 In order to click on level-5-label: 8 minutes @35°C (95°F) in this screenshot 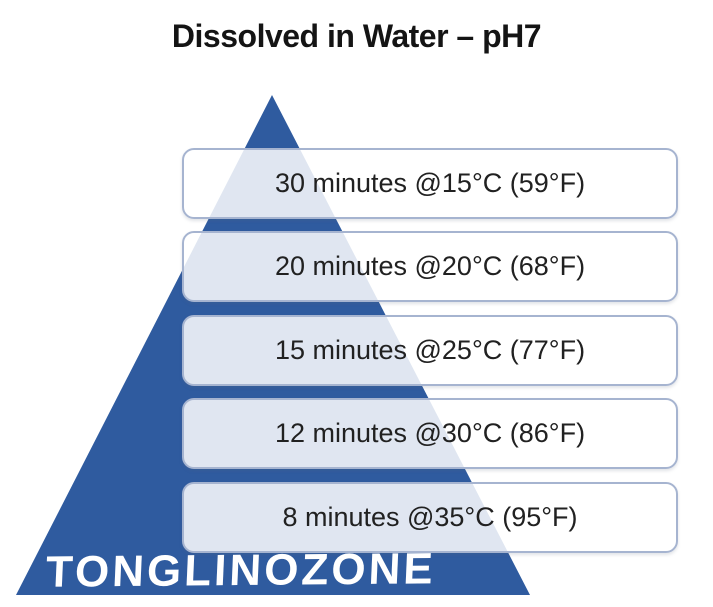, I will do `click(430, 517)`.